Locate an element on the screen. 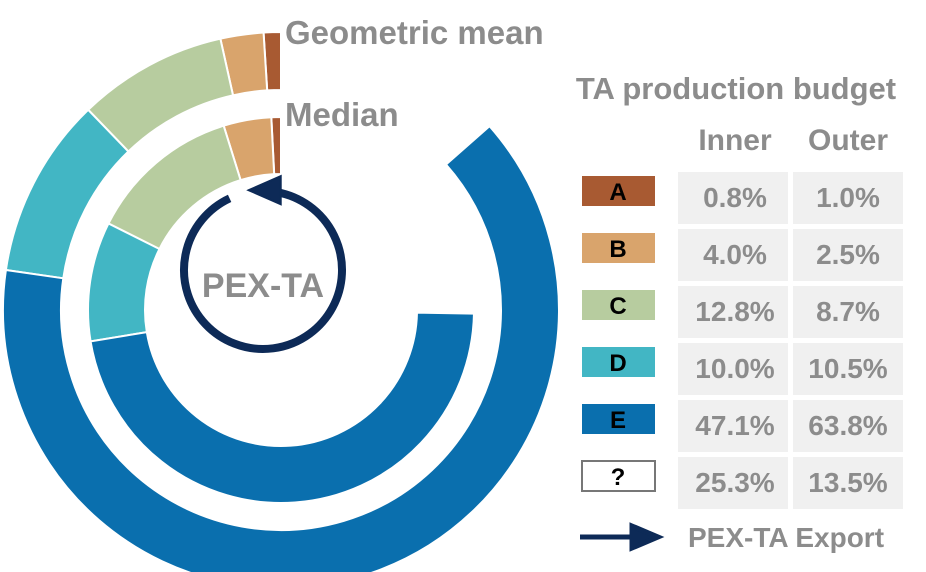 Image resolution: width=926 pixels, height=572 pixels. inner-value: 10.0% is located at coordinates (734, 368).